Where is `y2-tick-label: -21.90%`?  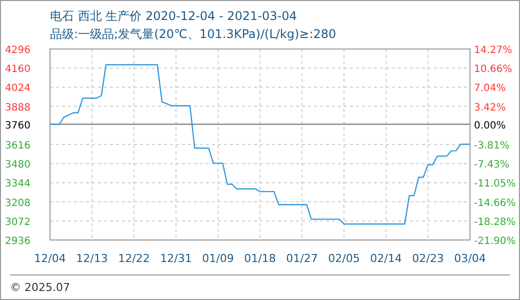 y2-tick-label: -21.90% is located at coordinates (495, 241).